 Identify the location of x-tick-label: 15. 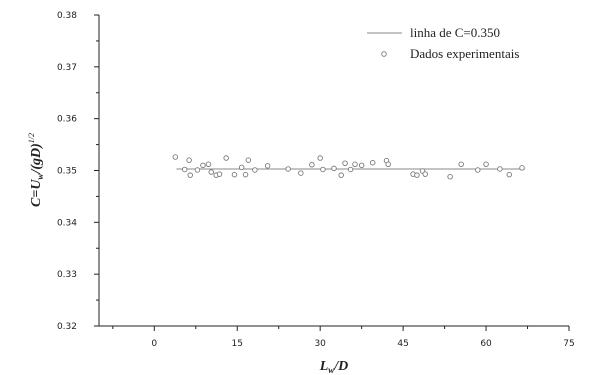
(237, 344).